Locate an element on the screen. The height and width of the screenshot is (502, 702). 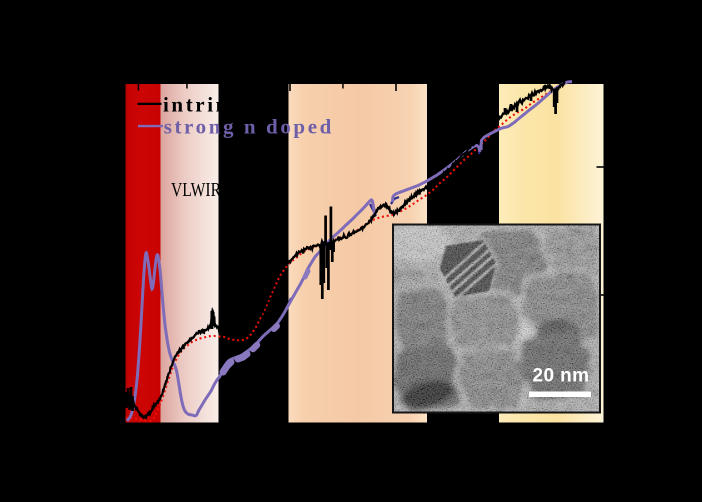
svg-text: strong n doped is located at coordinates (249, 127).